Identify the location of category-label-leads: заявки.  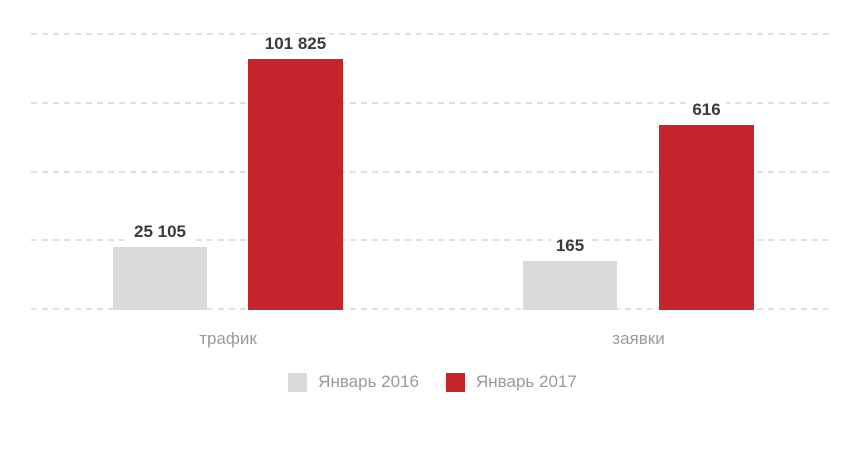
(638, 338).